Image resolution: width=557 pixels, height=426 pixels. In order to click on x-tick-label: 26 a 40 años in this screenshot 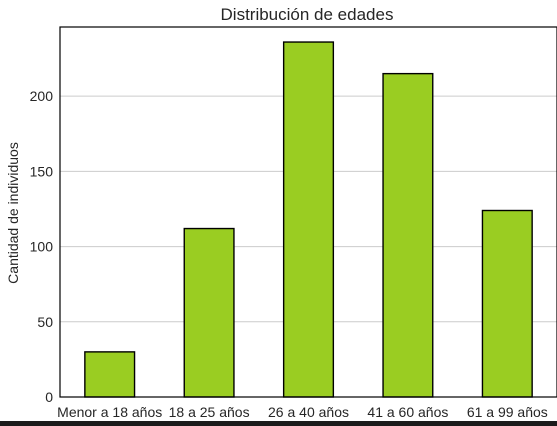, I will do `click(308, 412)`.